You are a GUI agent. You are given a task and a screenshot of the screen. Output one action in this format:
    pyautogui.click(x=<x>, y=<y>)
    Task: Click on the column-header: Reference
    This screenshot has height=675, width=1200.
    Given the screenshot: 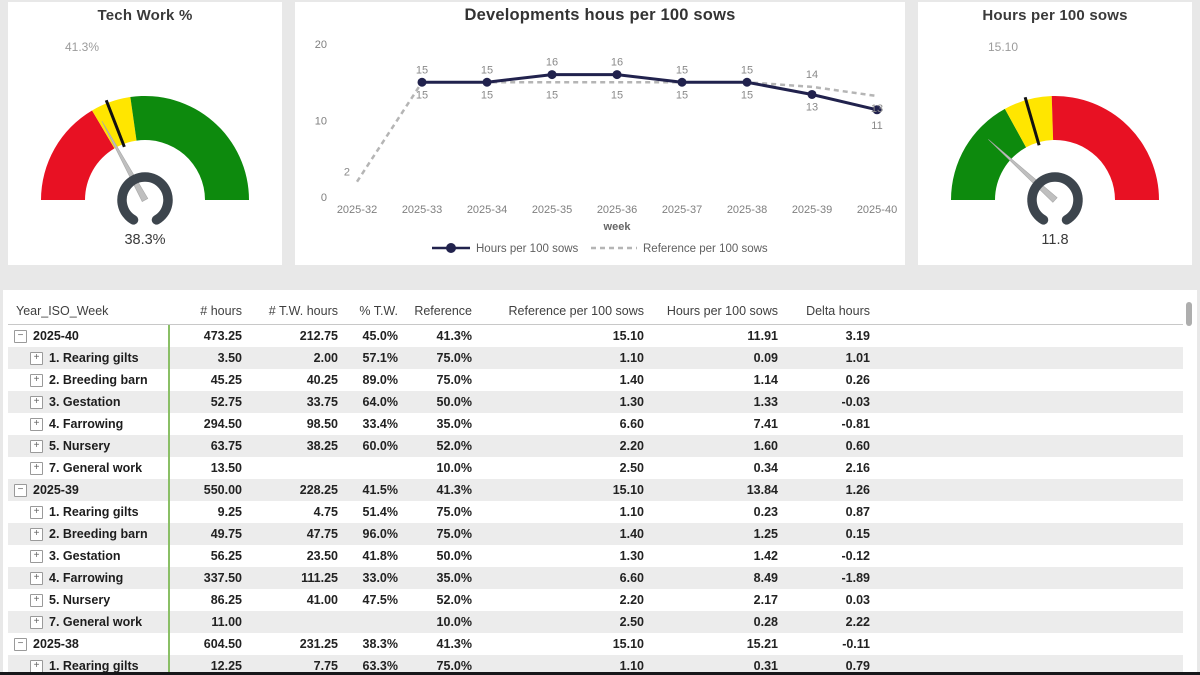 What is the action you would take?
    pyautogui.click(x=443, y=311)
    